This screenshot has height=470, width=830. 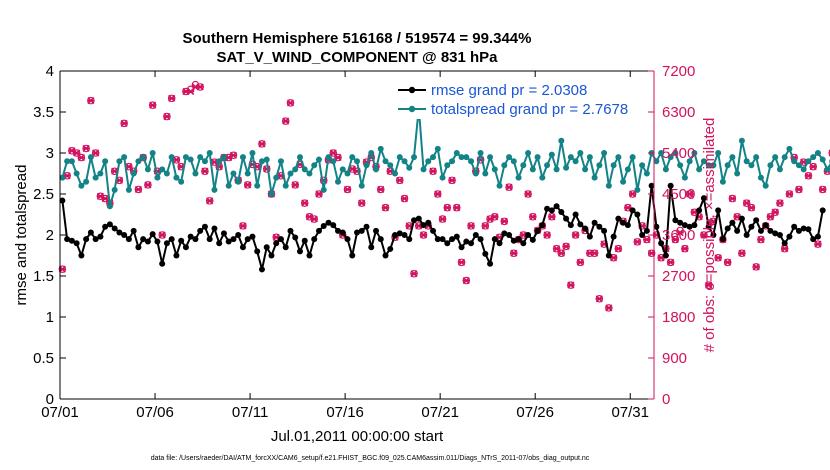 I want to click on y2-tick-label: 0, so click(x=666, y=399).